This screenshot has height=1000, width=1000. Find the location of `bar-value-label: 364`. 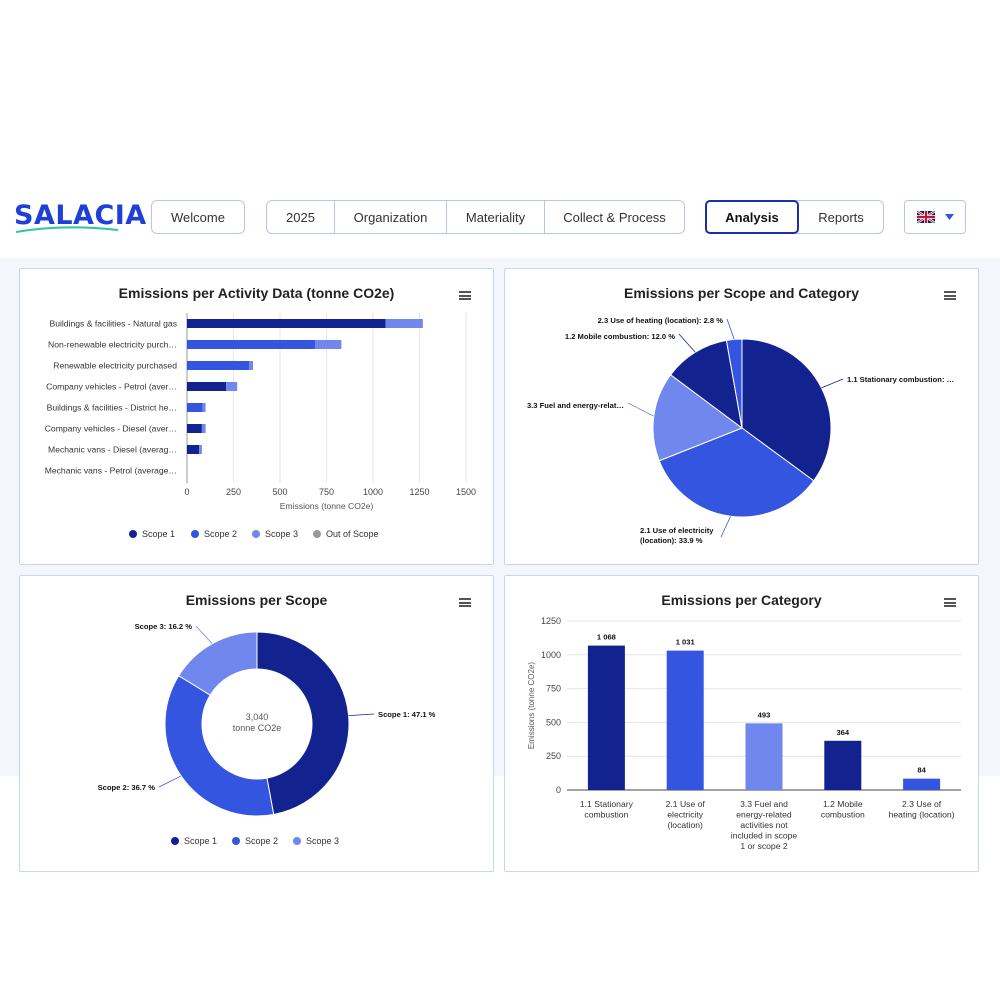

bar-value-label: 364 is located at coordinates (842, 732).